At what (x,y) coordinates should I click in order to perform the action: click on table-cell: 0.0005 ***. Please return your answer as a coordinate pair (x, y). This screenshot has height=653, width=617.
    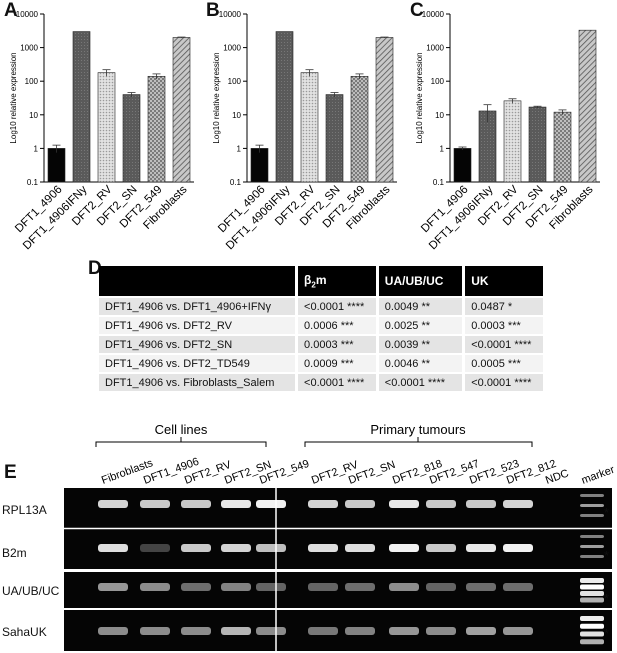
    Looking at the image, I should click on (504, 363).